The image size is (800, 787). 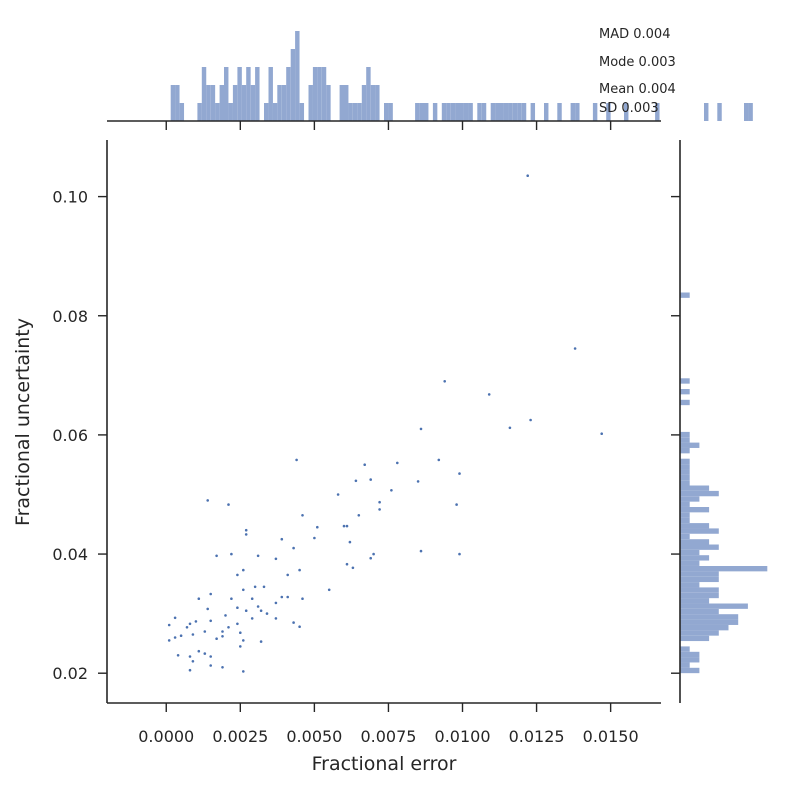 I want to click on y-axis-title: Fractional uncertainty, so click(x=23, y=422).